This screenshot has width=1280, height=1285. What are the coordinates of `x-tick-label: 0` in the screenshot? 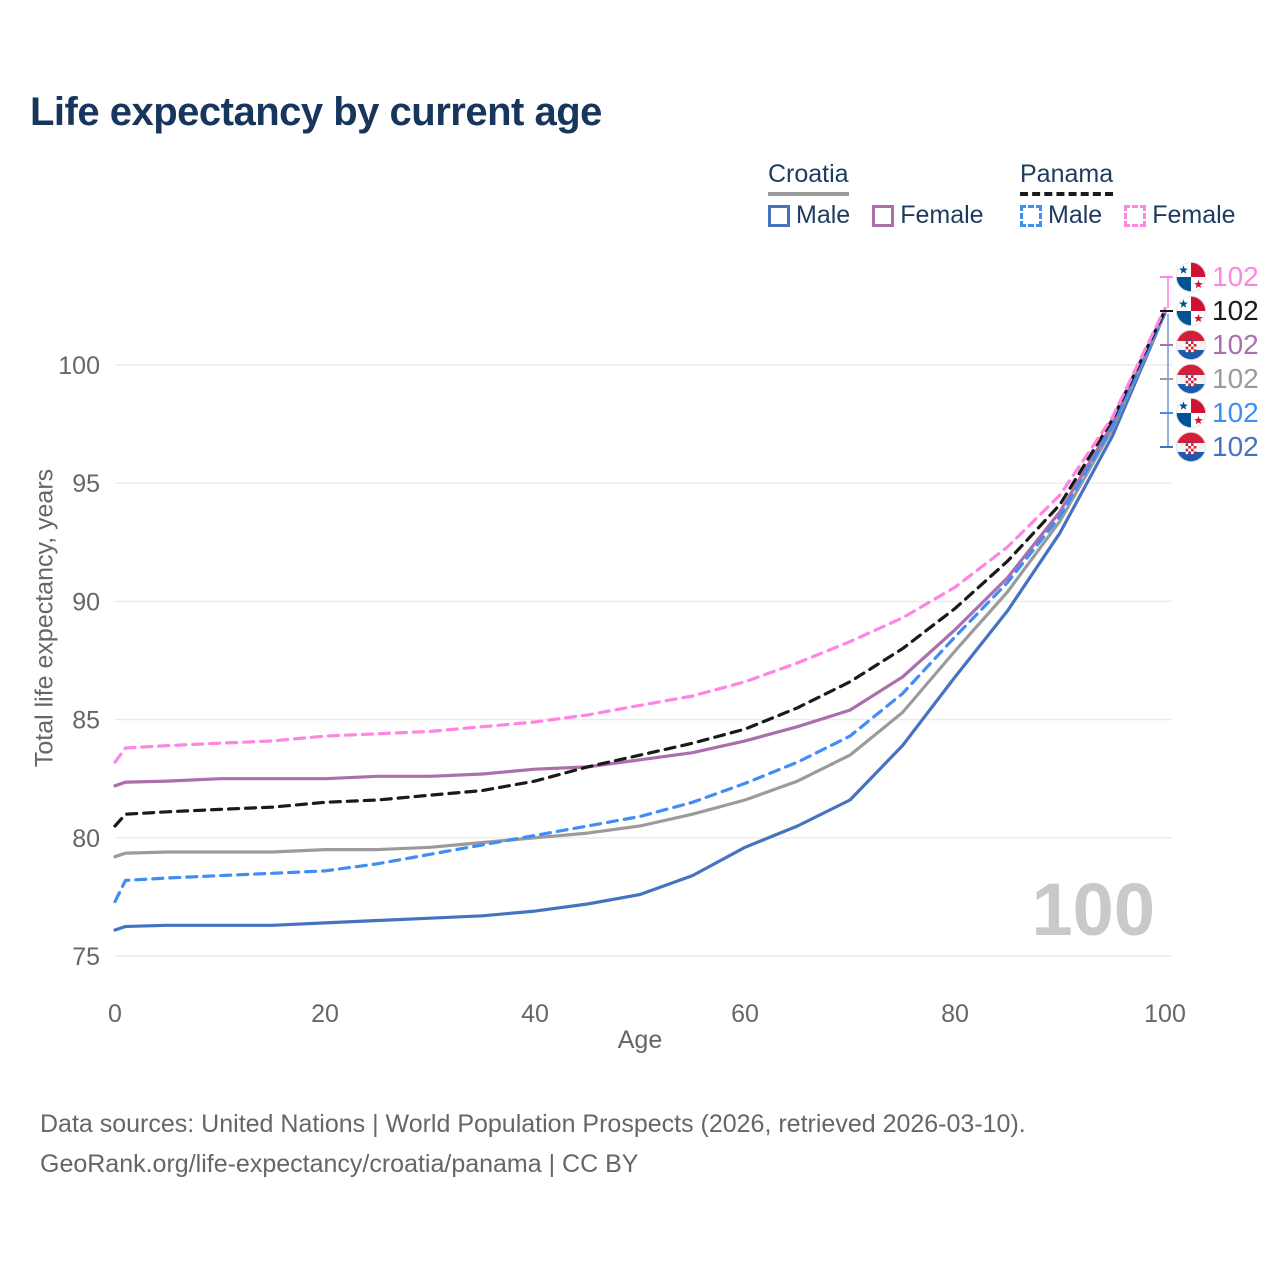 It's located at (115, 1014).